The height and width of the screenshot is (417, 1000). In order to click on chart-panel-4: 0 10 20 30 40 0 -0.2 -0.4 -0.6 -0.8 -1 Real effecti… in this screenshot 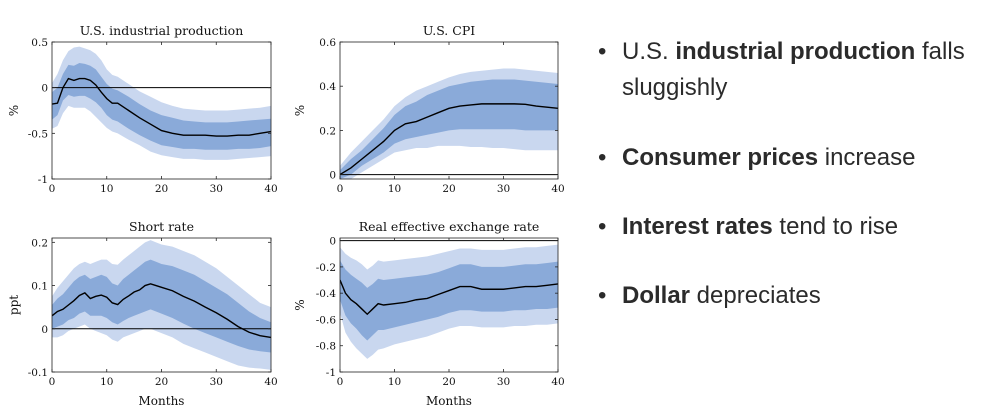, I will do `click(429, 313)`.